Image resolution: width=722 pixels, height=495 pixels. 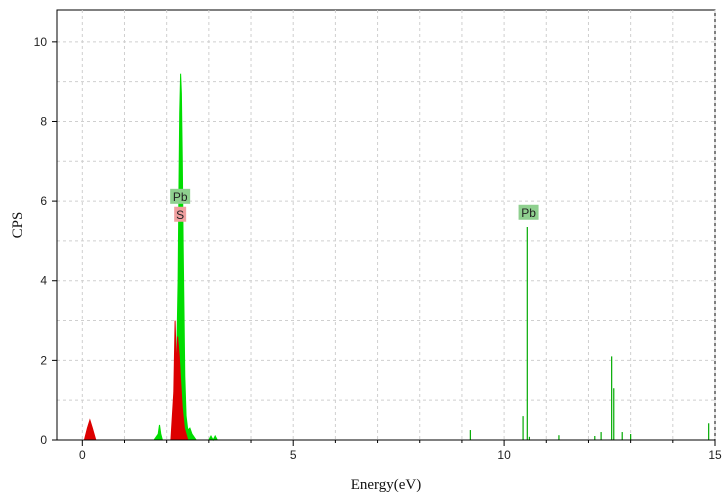 What do you see at coordinates (43, 201) in the screenshot?
I see `y-tick-label: 6` at bounding box center [43, 201].